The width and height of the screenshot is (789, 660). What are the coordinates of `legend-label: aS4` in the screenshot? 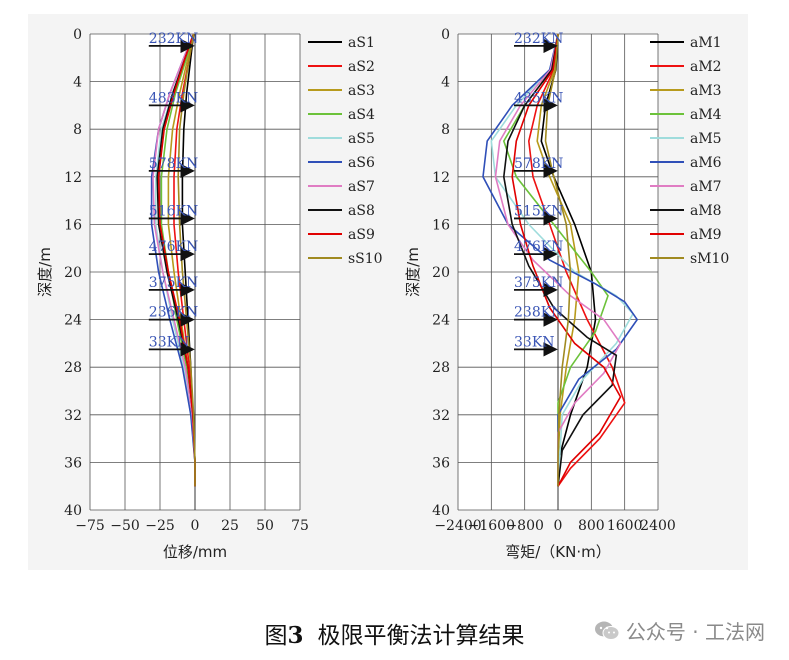 It's located at (361, 115).